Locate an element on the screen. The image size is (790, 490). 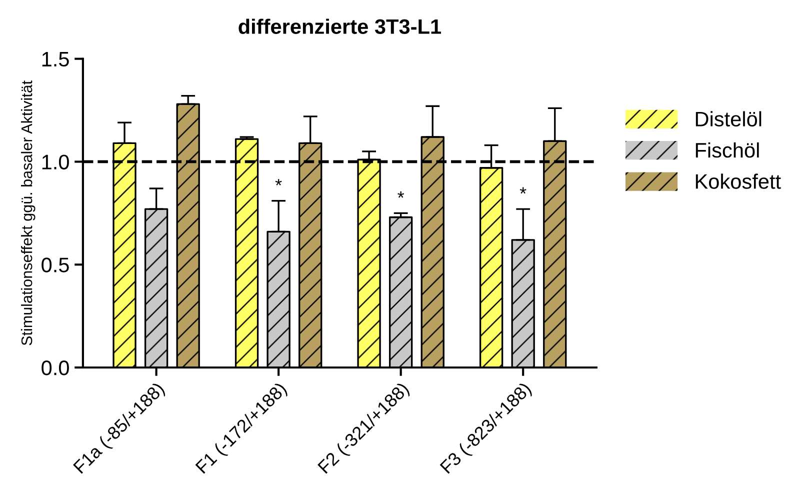
y-tick-label: 0.5 is located at coordinates (55, 265).